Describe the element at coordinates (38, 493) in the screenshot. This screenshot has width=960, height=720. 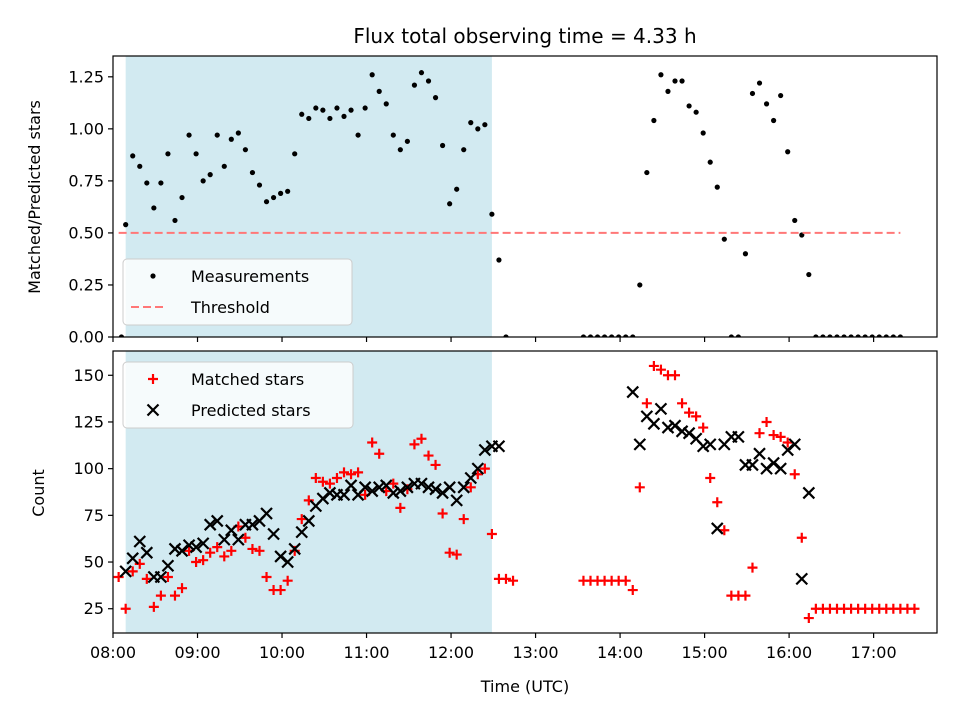
I see `bottom-y-axis-label: Count` at that location.